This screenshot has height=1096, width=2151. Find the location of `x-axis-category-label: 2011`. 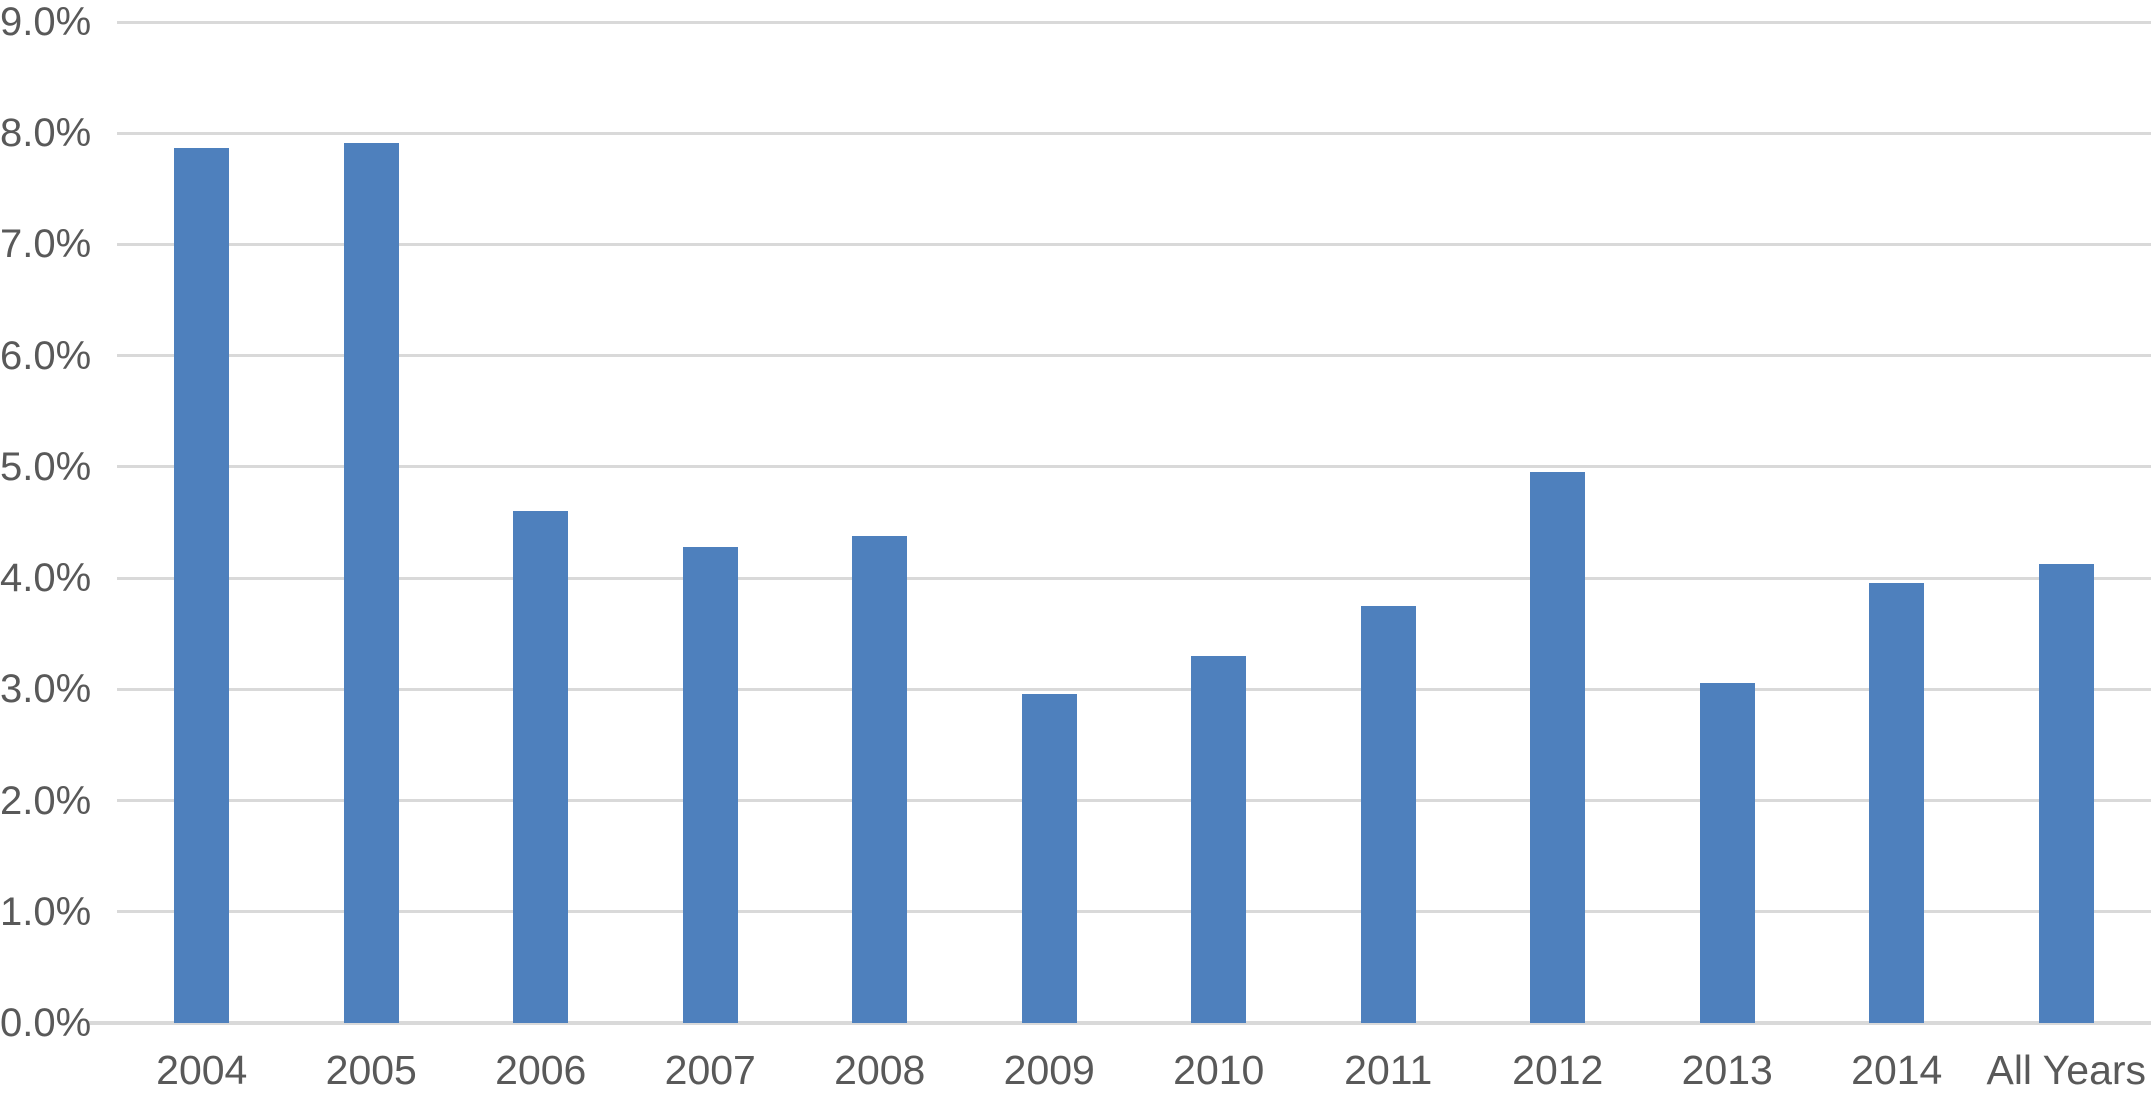

x-axis-category-label: 2011 is located at coordinates (1388, 1070).